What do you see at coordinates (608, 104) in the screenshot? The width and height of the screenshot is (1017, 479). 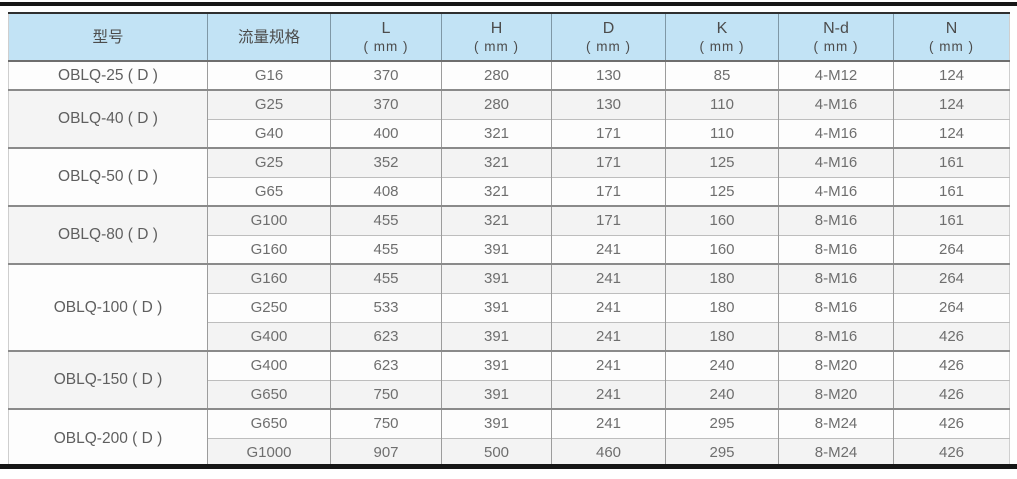 I see `cell-D: 130` at bounding box center [608, 104].